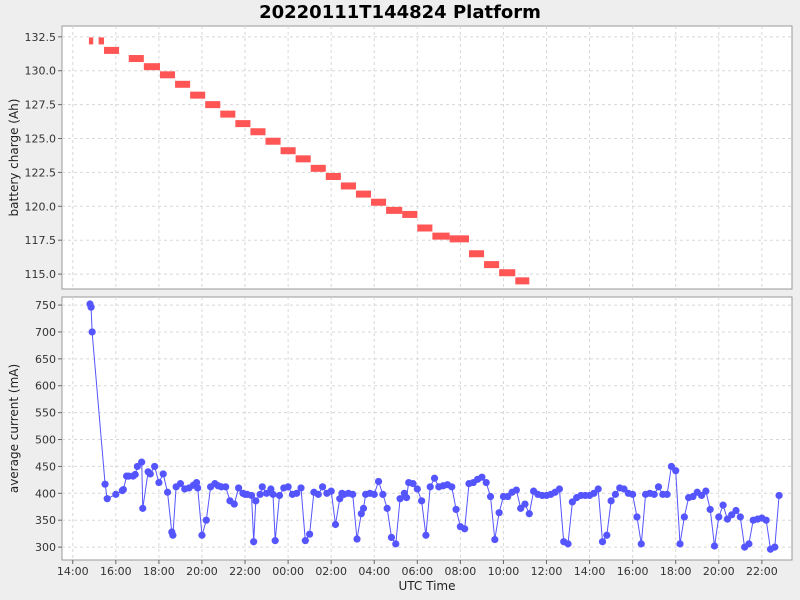 The height and width of the screenshot is (600, 800). Describe the element at coordinates (45, 332) in the screenshot. I see `y-tick-label: 700` at that location.